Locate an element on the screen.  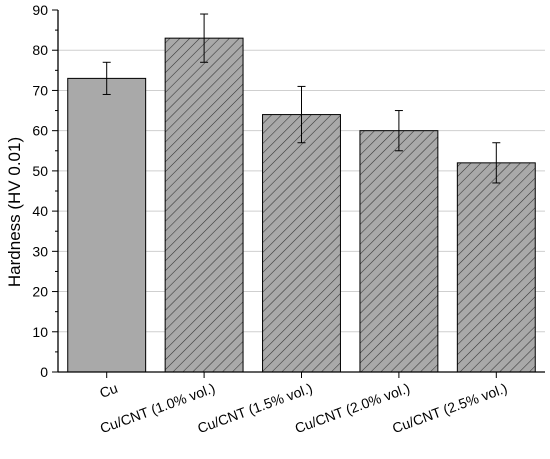
y-tick-label: 30 is located at coordinates (40, 251).